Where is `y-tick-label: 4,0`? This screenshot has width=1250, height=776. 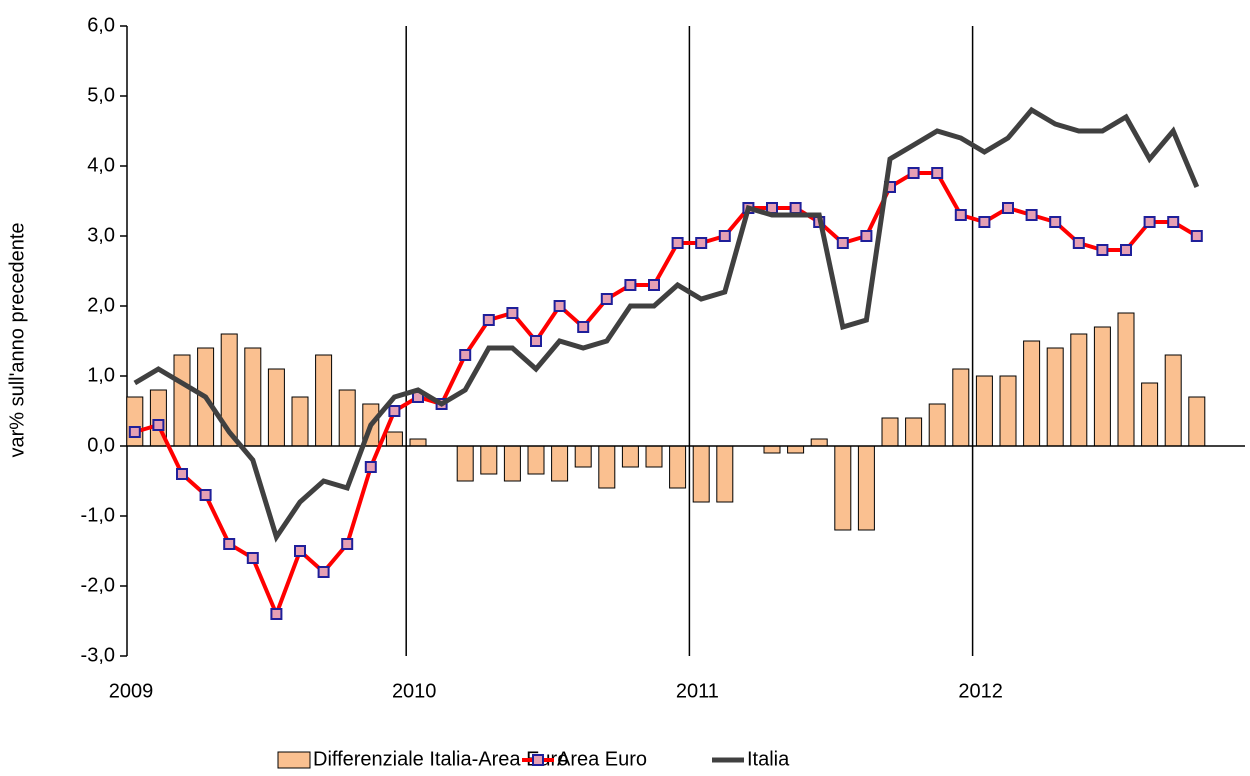 y-tick-label: 4,0 is located at coordinates (101, 165).